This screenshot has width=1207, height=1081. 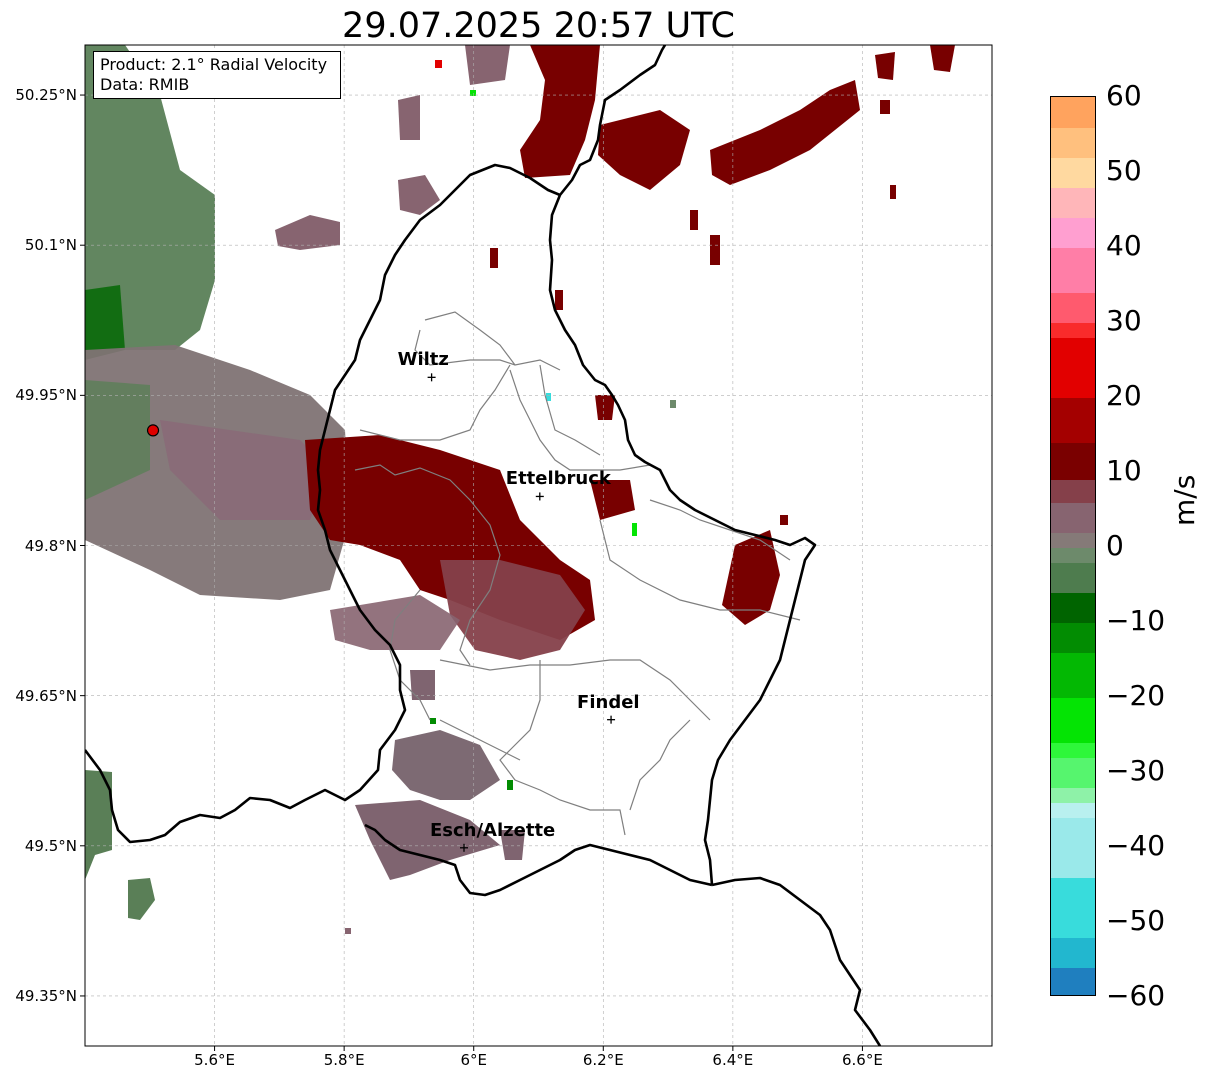 I want to click on product-label: Product: 2.1° Radial Velocity, so click(x=214, y=64).